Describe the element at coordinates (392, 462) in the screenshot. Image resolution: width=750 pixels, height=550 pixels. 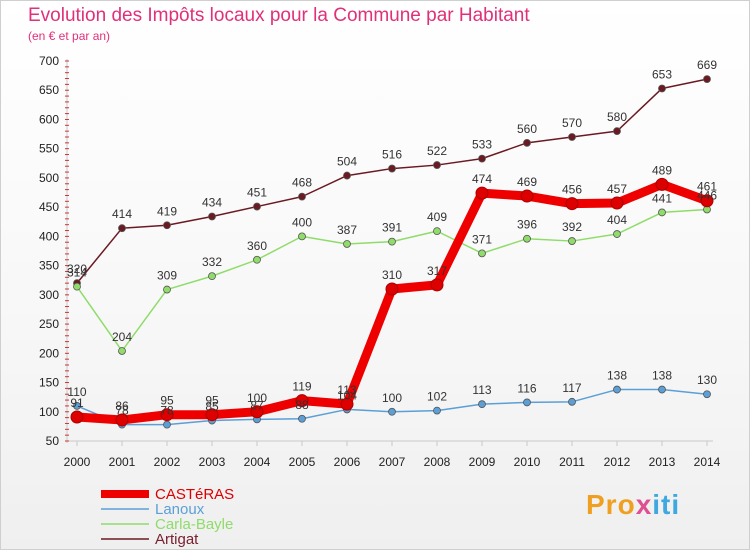
I see `x-tick-label: 2007` at that location.